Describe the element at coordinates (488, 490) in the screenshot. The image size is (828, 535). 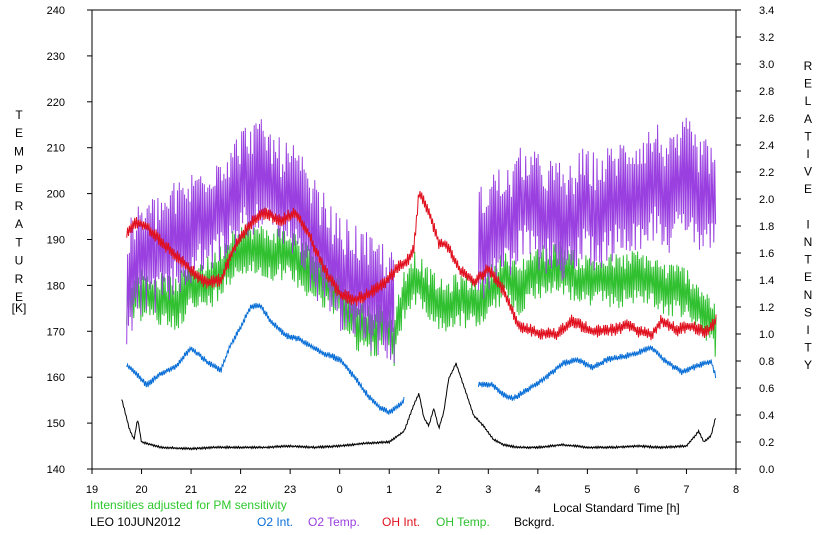
I see `x-tick-label: 3` at that location.